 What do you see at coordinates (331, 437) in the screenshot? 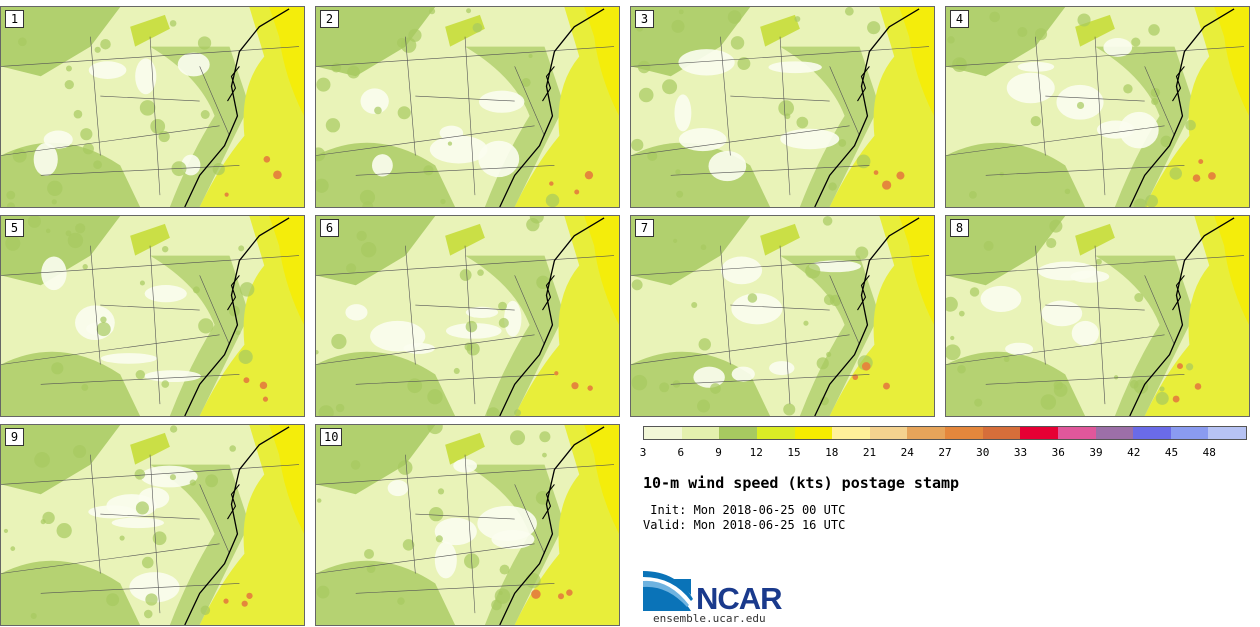
I see `member-label: 10` at bounding box center [331, 437].